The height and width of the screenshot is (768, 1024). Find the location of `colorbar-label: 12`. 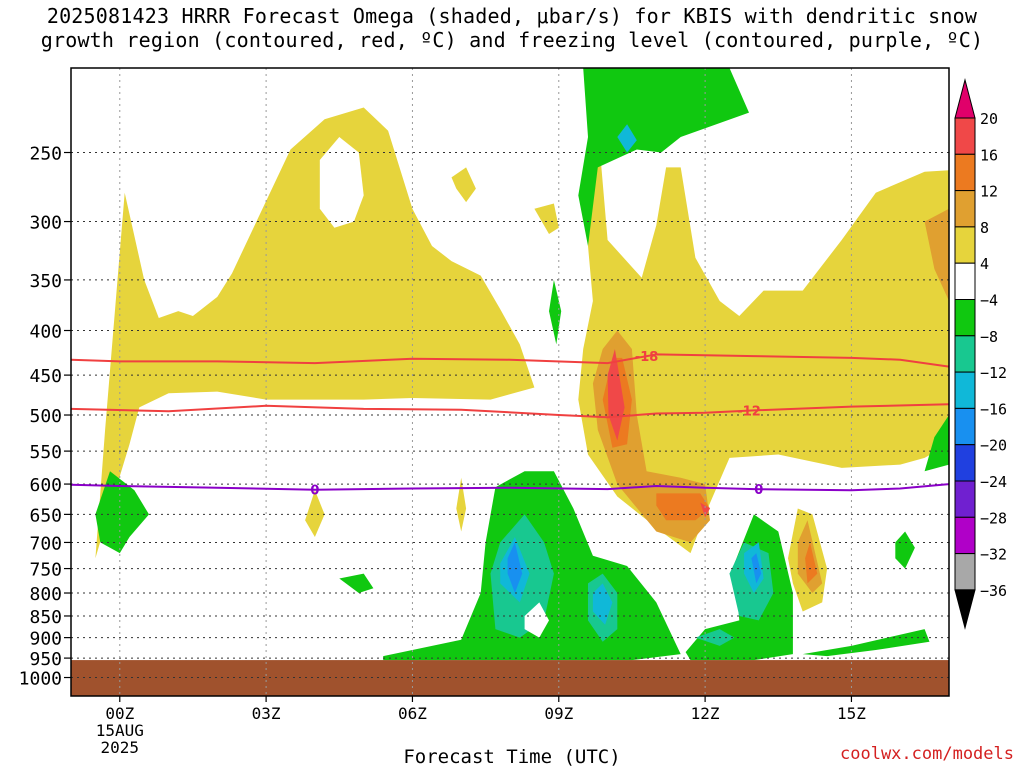

colorbar-label: 12 is located at coordinates (989, 192).